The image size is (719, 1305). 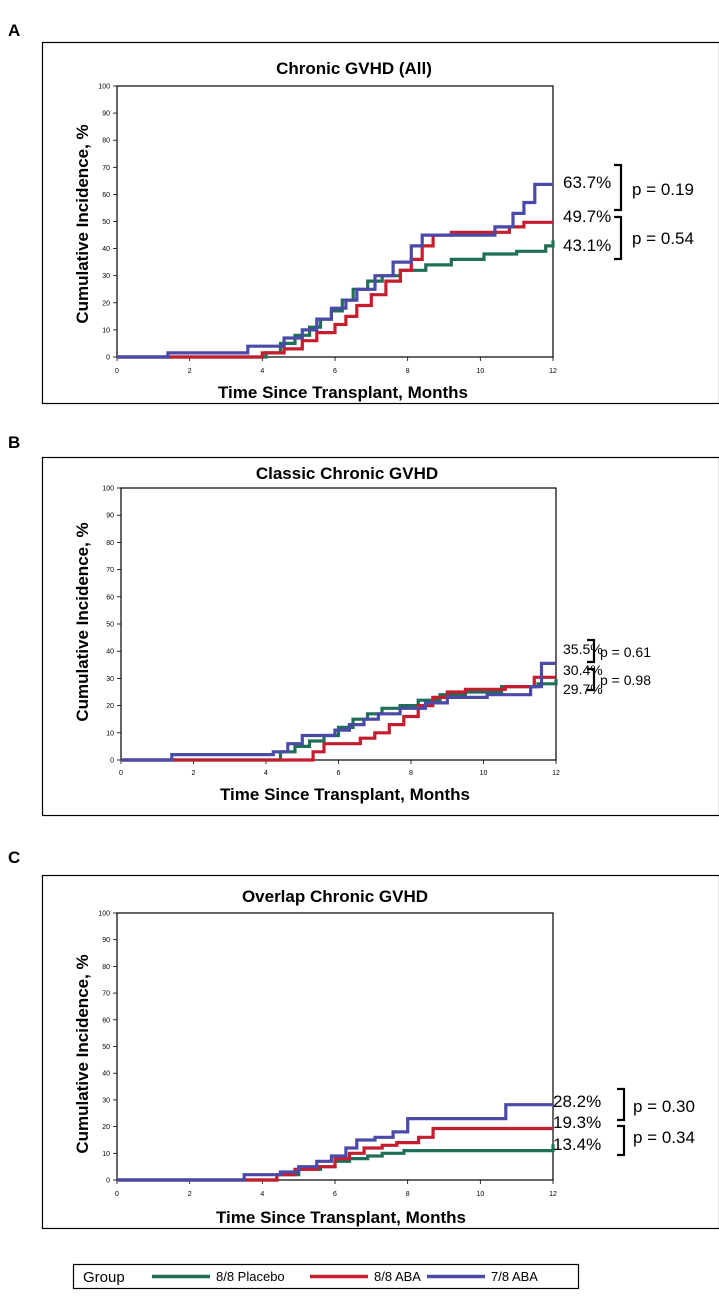 I want to click on endpoint-label: 49.7%, so click(x=587, y=216).